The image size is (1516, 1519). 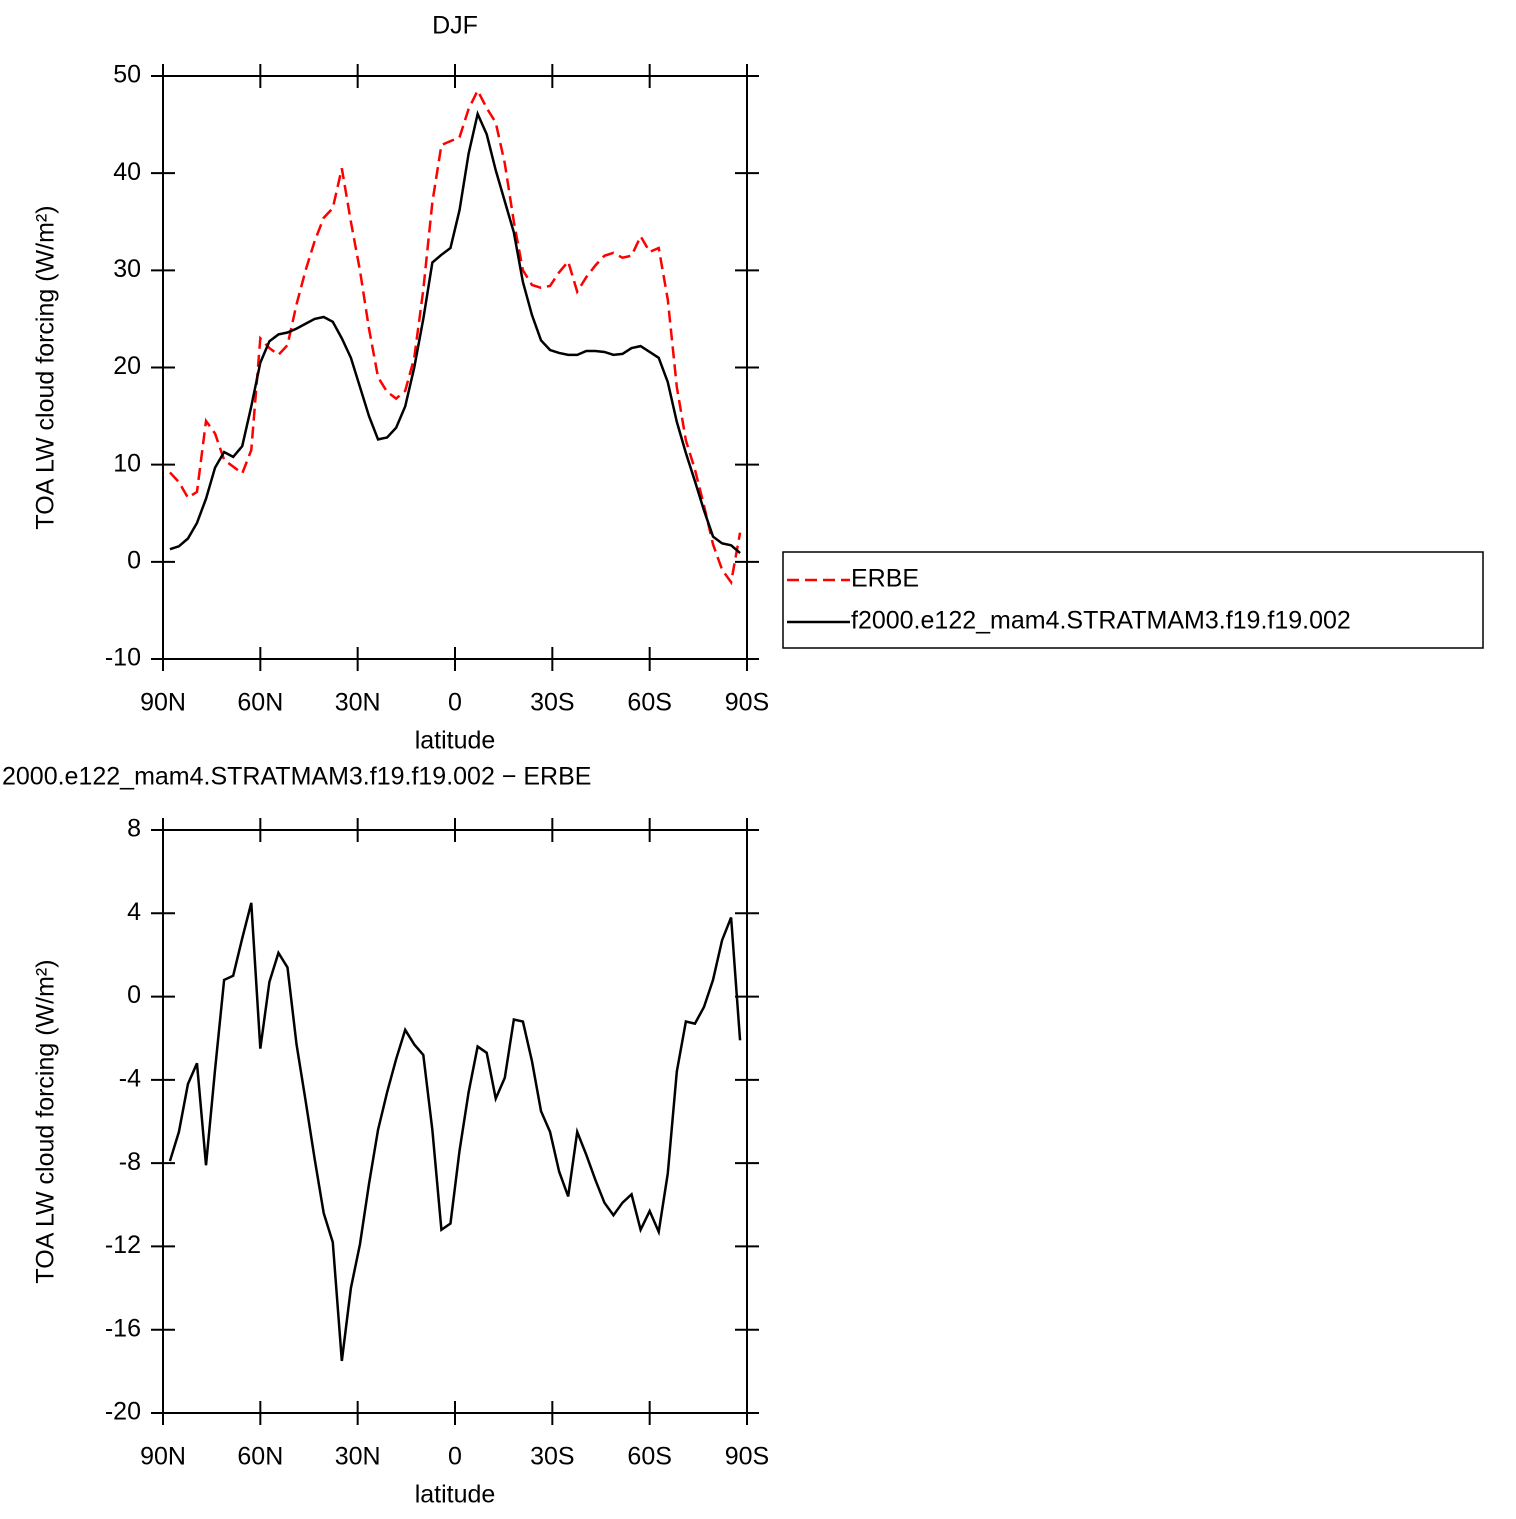 I want to click on y-tick-label: 50, so click(x=127, y=75).